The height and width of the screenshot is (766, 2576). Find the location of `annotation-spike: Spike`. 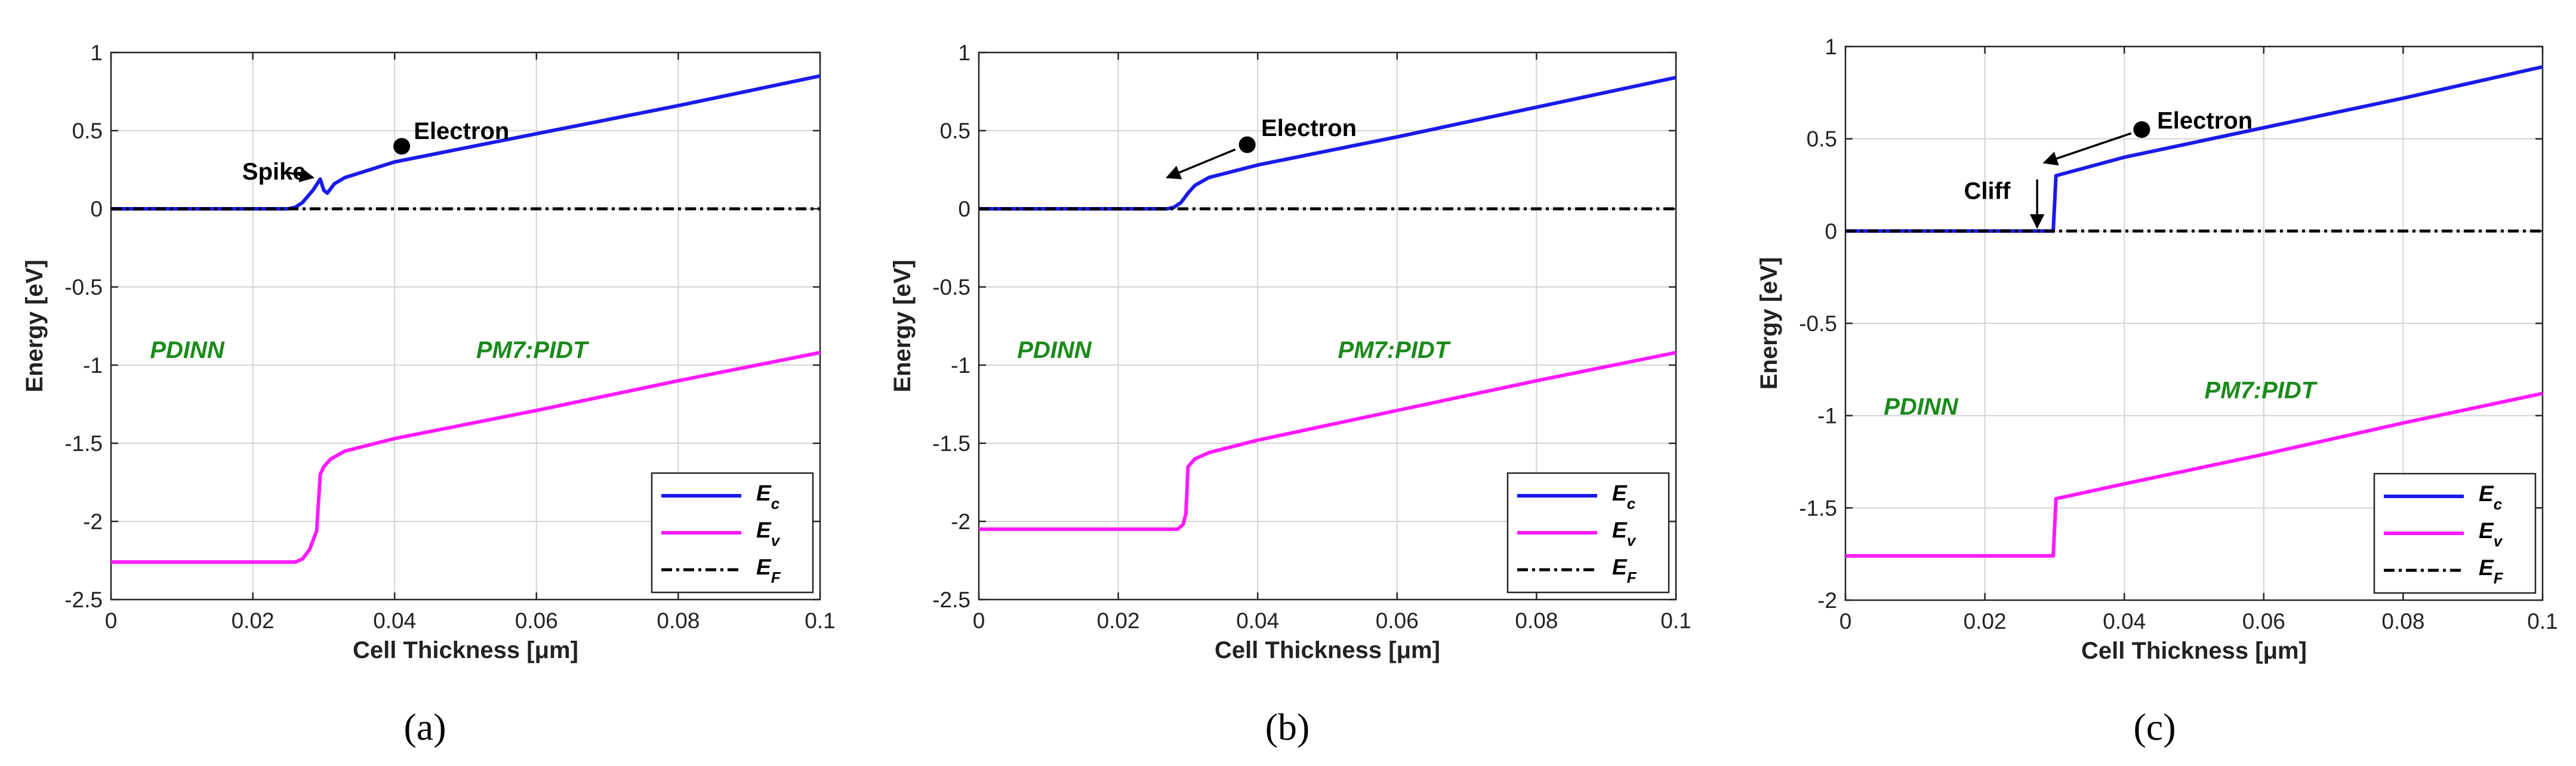

annotation-spike: Spike is located at coordinates (274, 172).